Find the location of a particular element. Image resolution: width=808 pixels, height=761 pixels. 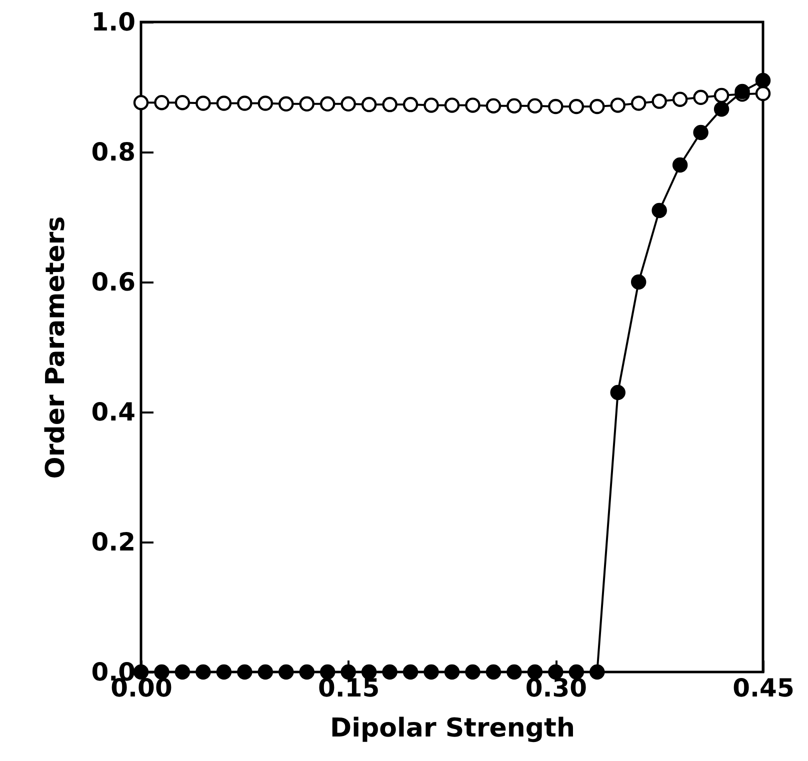

y-tick-label: 0.4 is located at coordinates (113, 412).